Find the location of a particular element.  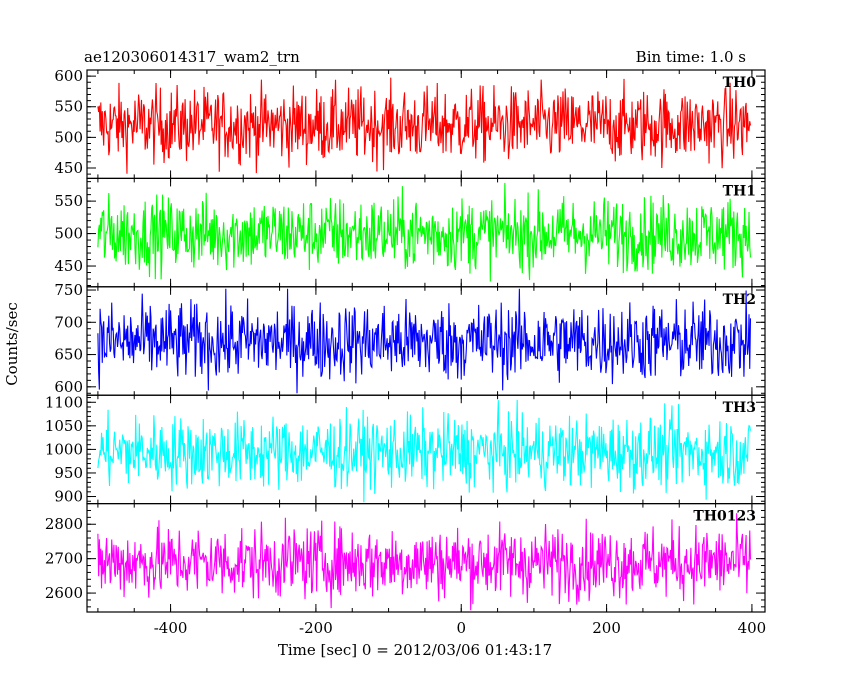

y-tick-label: 1100 is located at coordinates (64, 402).